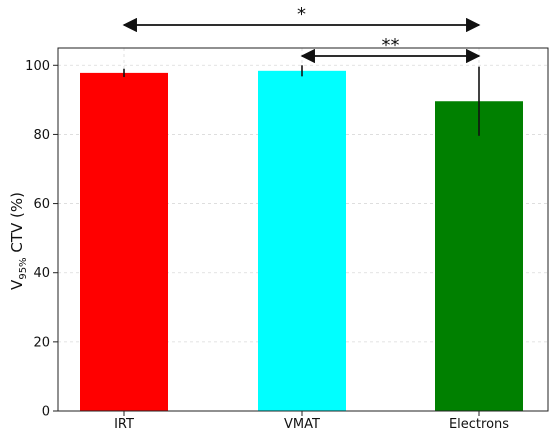 The width and height of the screenshot is (550, 432). What do you see at coordinates (479, 424) in the screenshot?
I see `x-tick-label-electrons: Electrons` at bounding box center [479, 424].